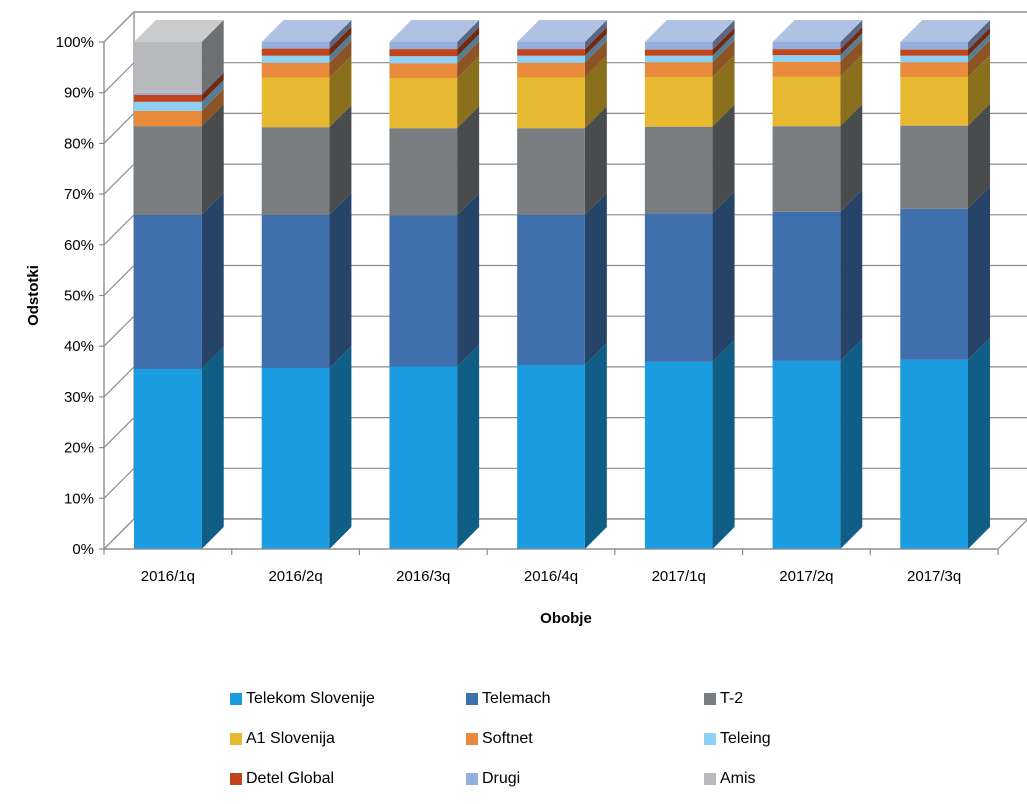 The height and width of the screenshot is (804, 1027). Describe the element at coordinates (79, 498) in the screenshot. I see `y-tick-label: 10%` at that location.